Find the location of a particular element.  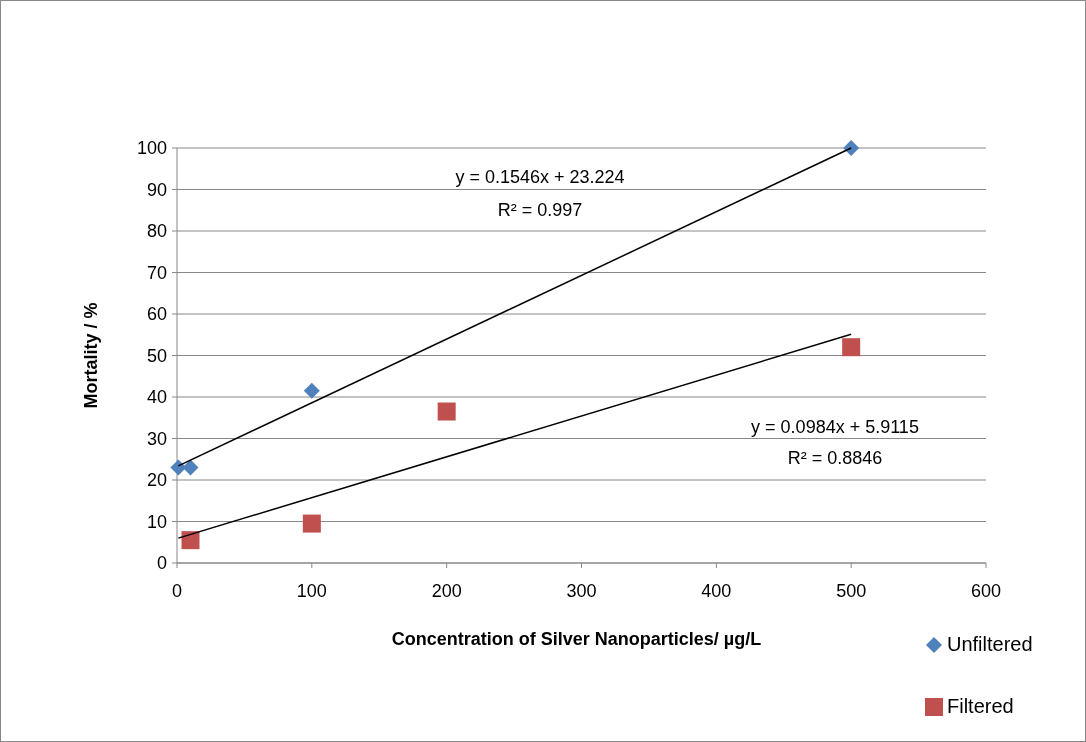

y-tick-label: 50 is located at coordinates (156, 355).